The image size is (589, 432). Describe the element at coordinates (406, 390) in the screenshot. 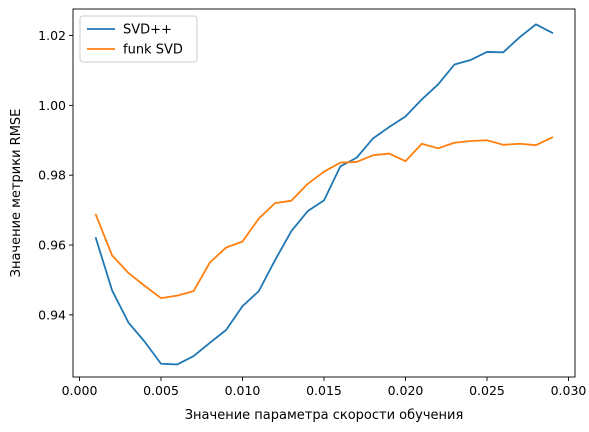

I see `x-tick-label: 0.020` at that location.